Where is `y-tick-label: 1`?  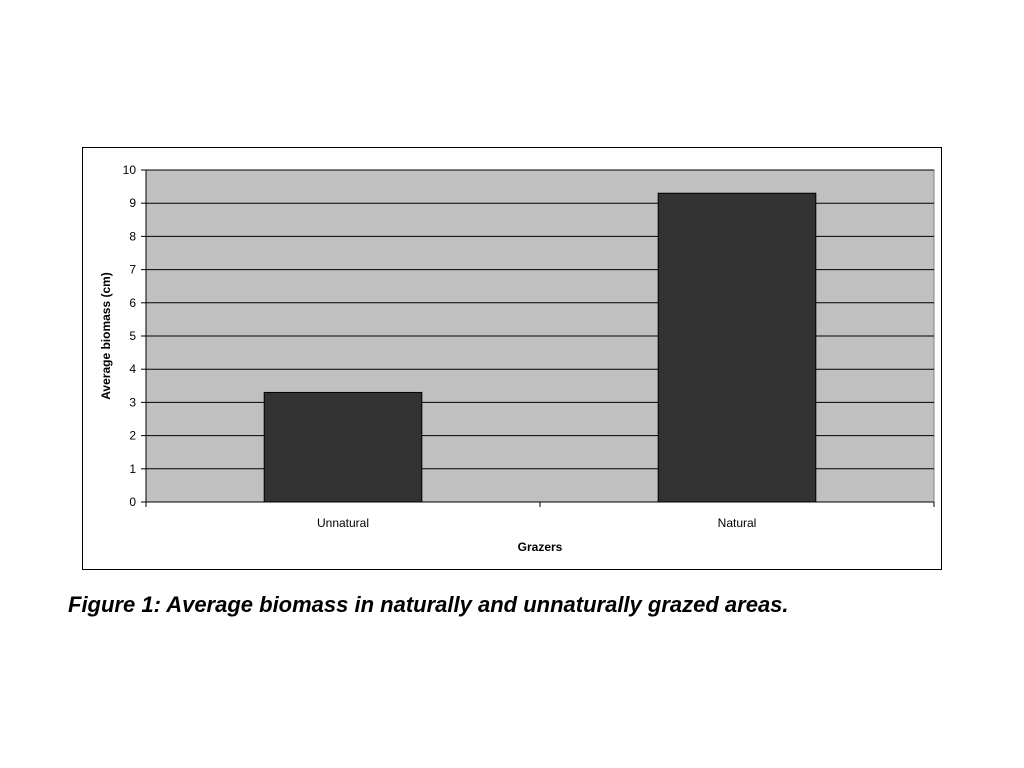 y-tick-label: 1 is located at coordinates (132, 469).